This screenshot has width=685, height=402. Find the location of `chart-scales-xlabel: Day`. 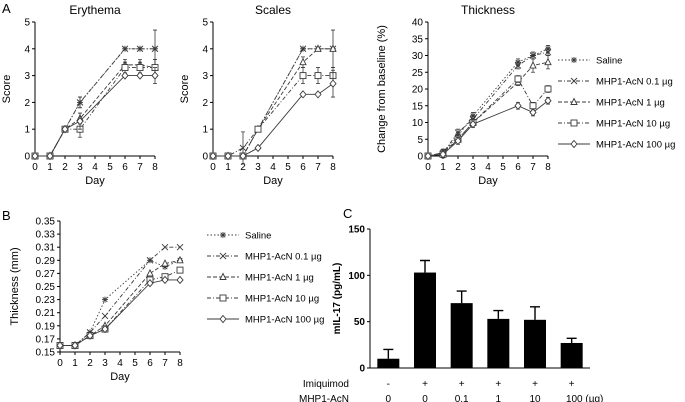

chart-scales-xlabel: Day is located at coordinates (273, 181).